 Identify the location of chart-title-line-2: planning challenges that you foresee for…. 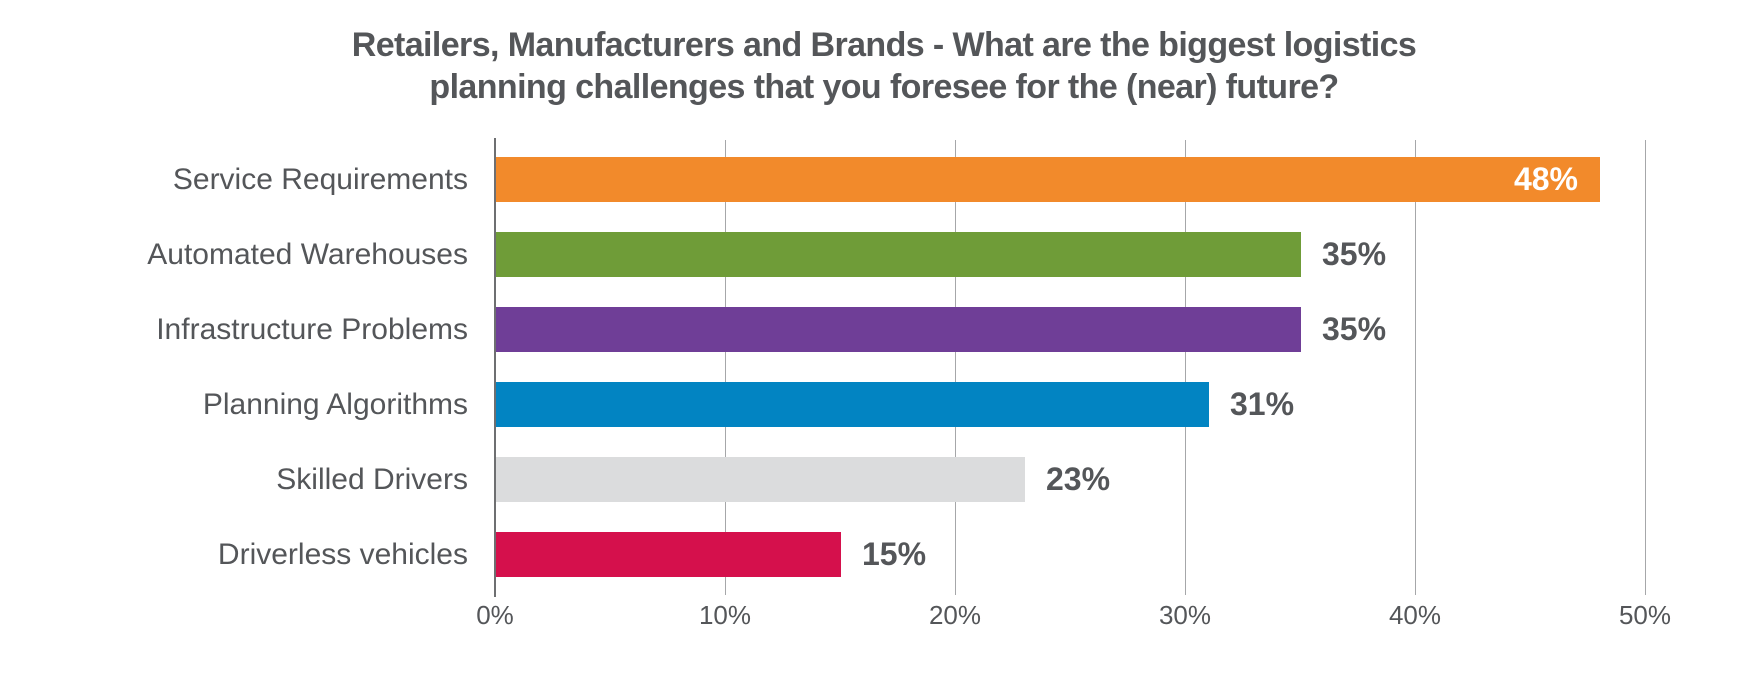
(884, 87).